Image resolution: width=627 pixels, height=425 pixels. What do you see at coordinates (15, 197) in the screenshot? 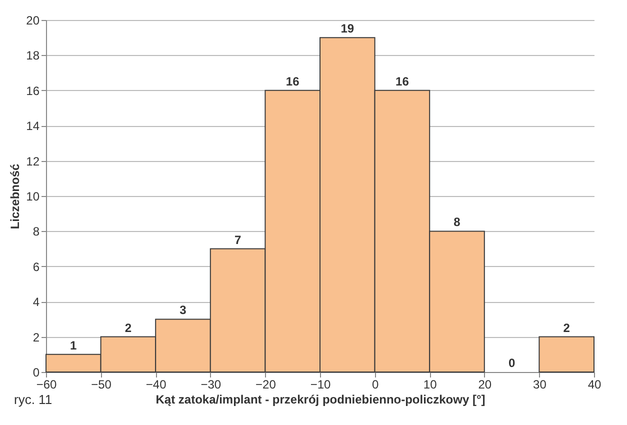
I see `y-axis-title: Liczebność` at bounding box center [15, 197].